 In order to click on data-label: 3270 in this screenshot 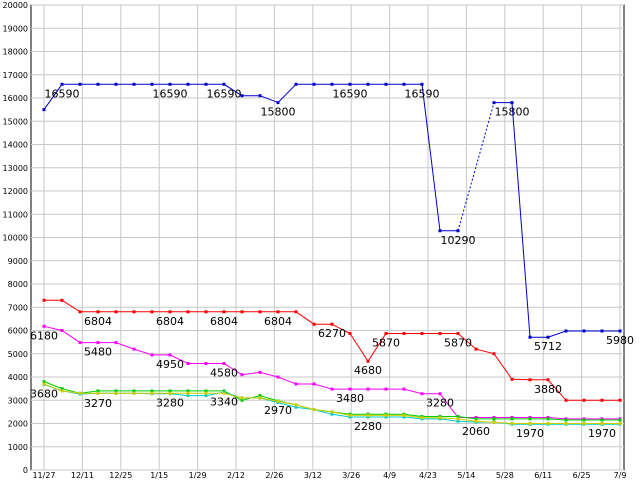, I will do `click(98, 403)`.